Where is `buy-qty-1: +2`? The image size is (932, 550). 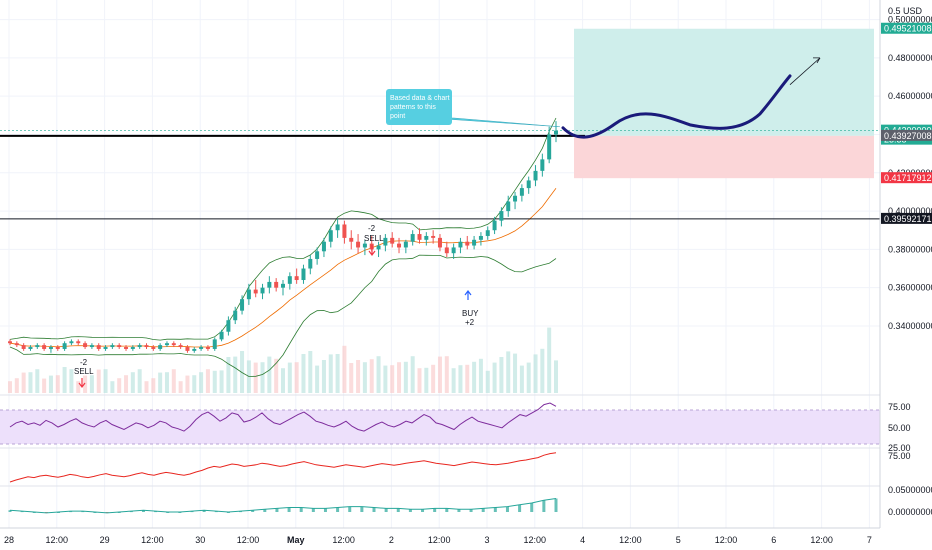
buy-qty-1: +2 is located at coordinates (470, 322).